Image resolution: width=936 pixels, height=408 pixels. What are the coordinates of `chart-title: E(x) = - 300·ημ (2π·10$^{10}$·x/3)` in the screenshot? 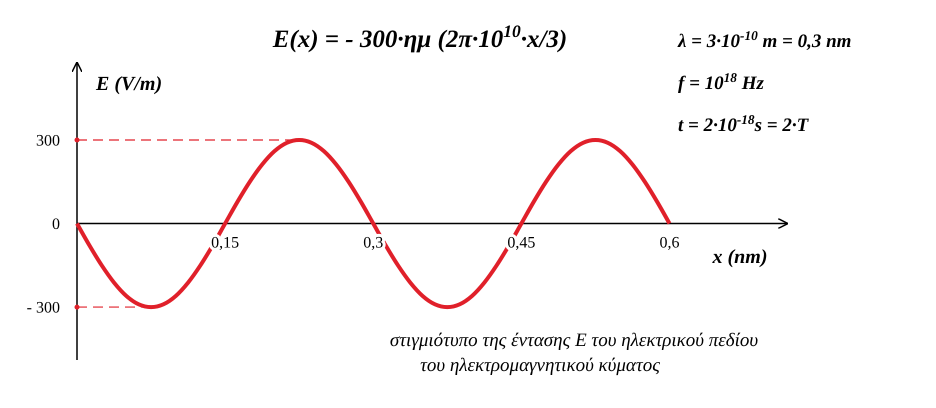 It's located at (420, 37).